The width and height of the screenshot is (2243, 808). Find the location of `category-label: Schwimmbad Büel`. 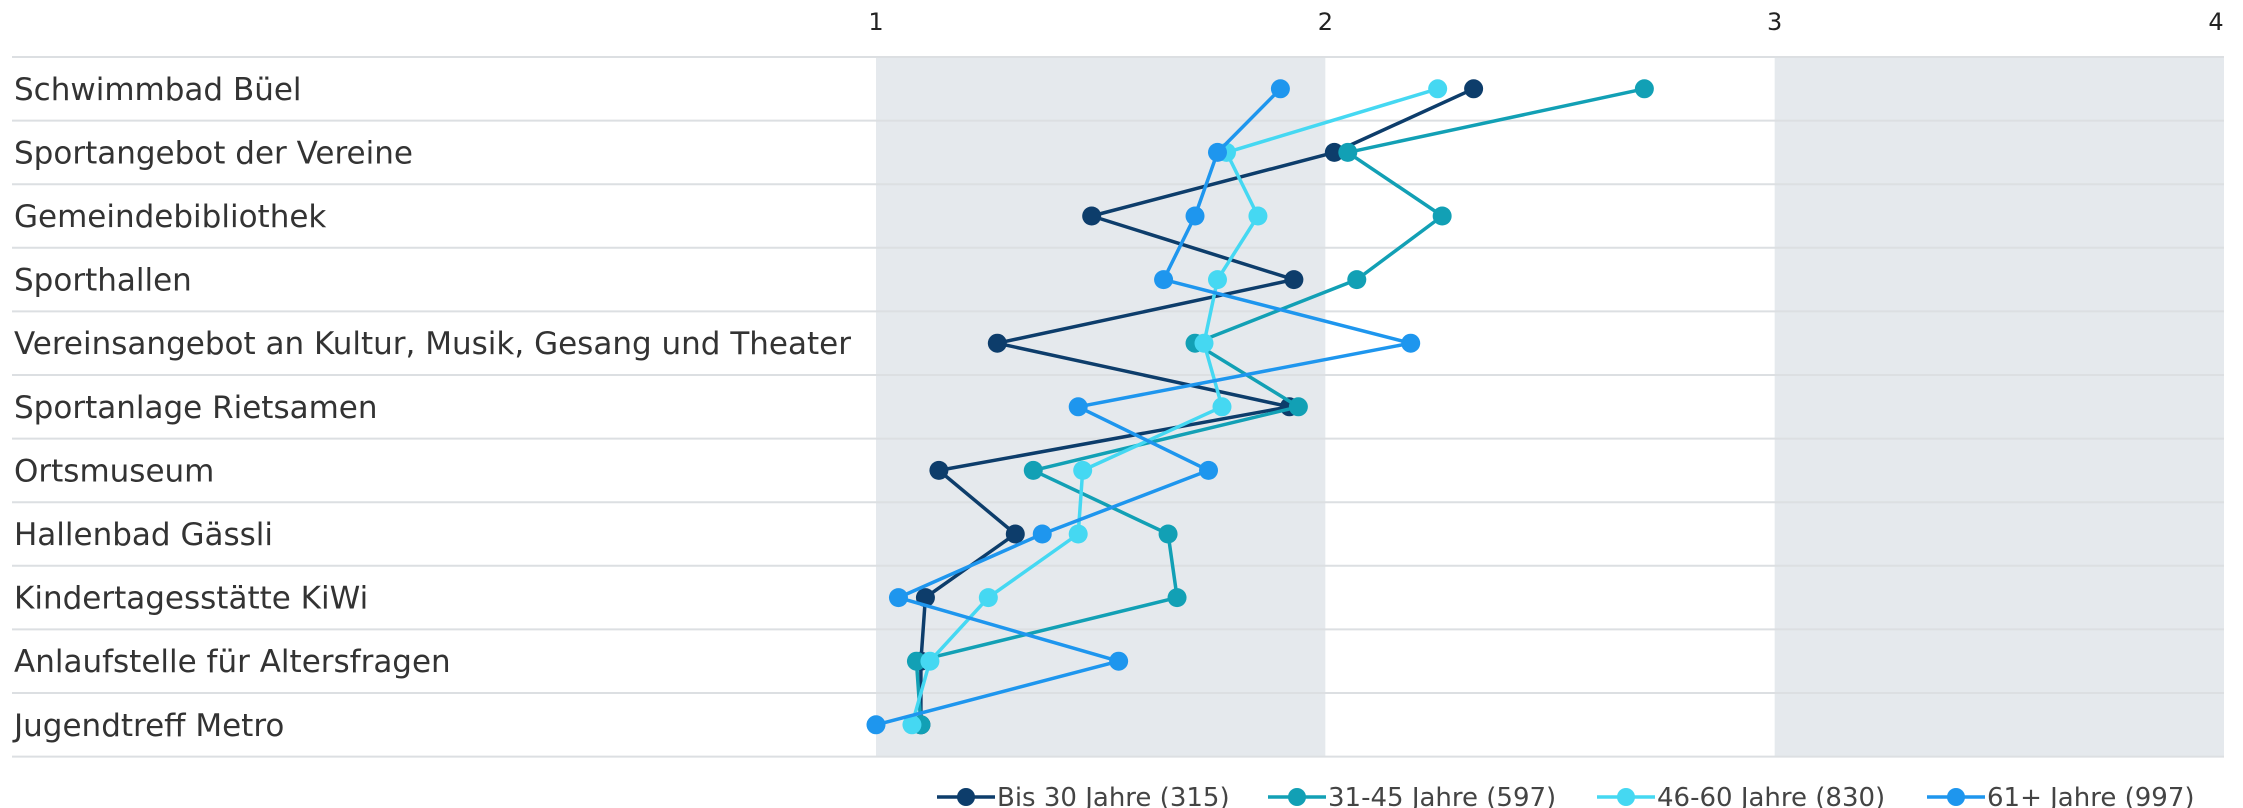

category-label: Schwimmbad Büel is located at coordinates (158, 90).